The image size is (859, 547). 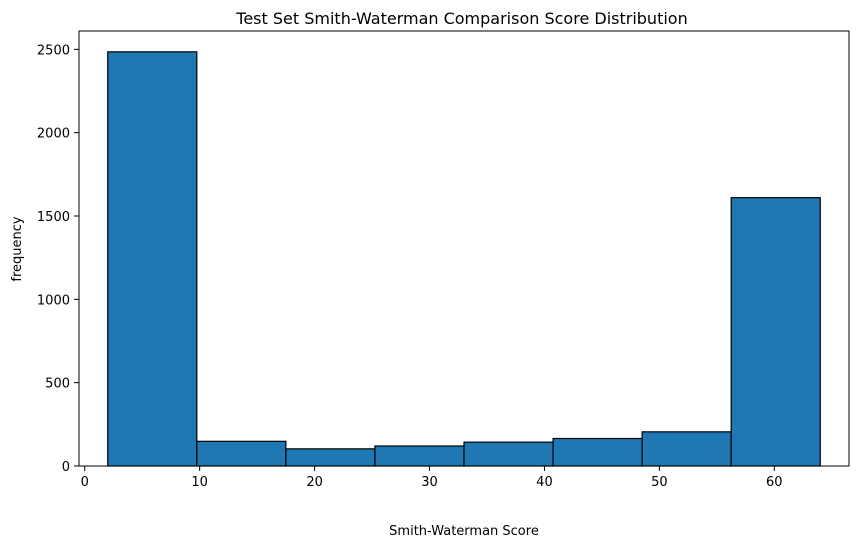 I want to click on y-tick-label: 500, so click(x=57, y=384).